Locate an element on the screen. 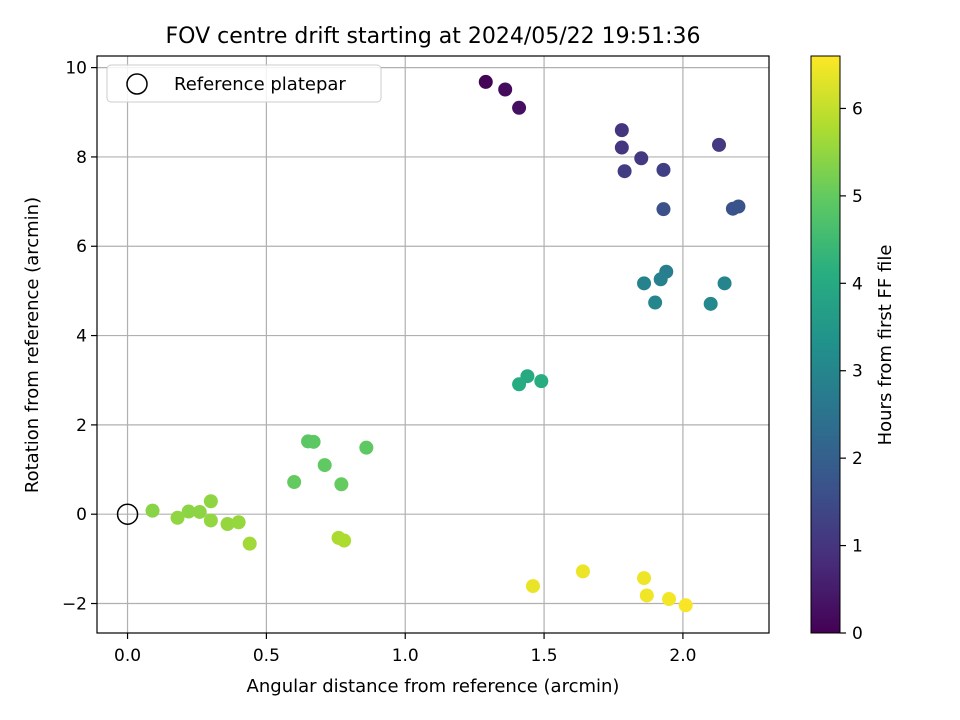 This screenshot has width=960, height=720. colorbar-tick-label: 2 is located at coordinates (857, 459).